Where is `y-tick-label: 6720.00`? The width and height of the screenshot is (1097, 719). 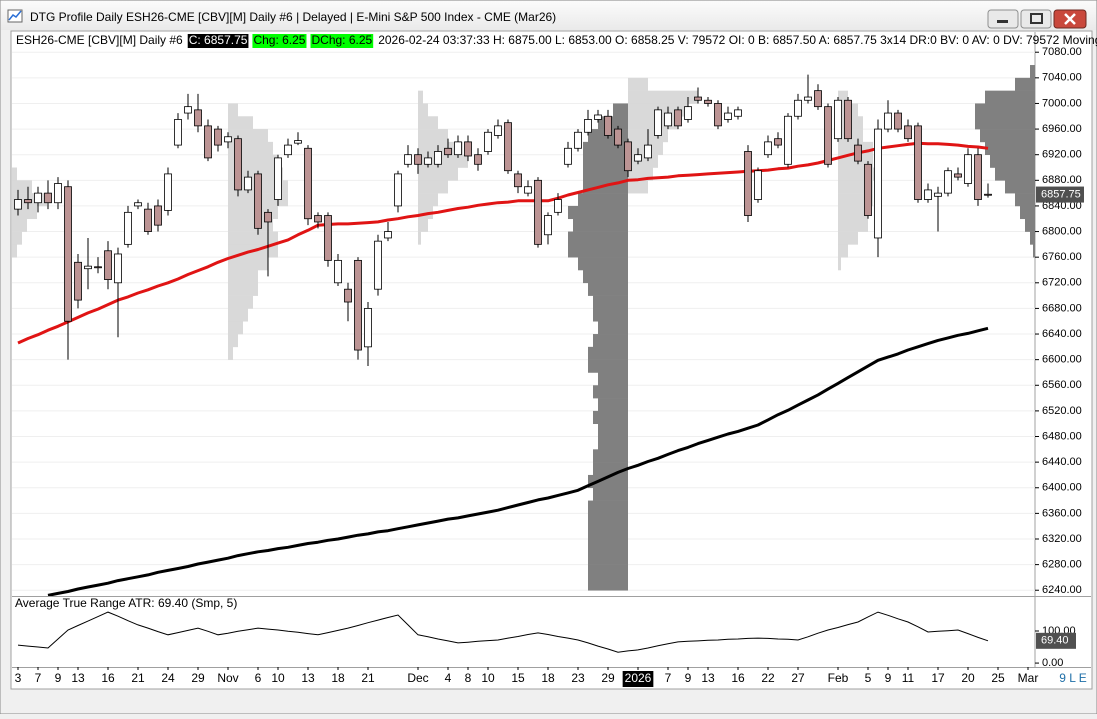 y-tick-label: 6720.00 is located at coordinates (1062, 283).